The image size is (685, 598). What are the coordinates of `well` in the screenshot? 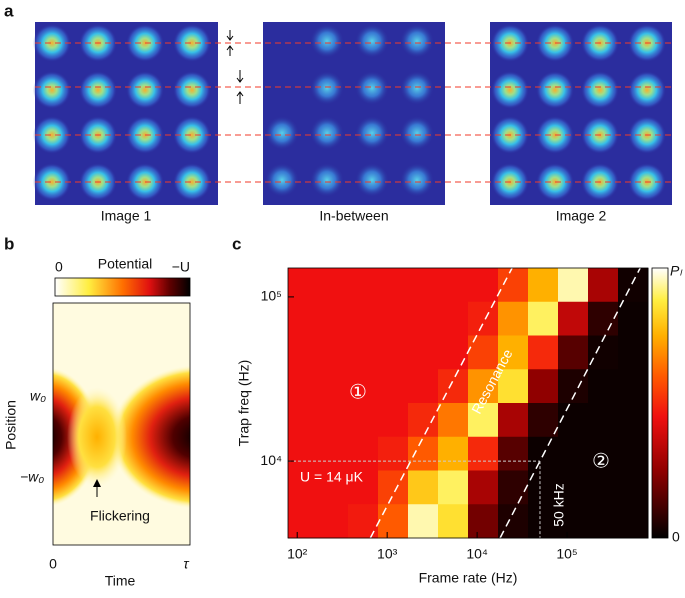 It's located at (150, 437).